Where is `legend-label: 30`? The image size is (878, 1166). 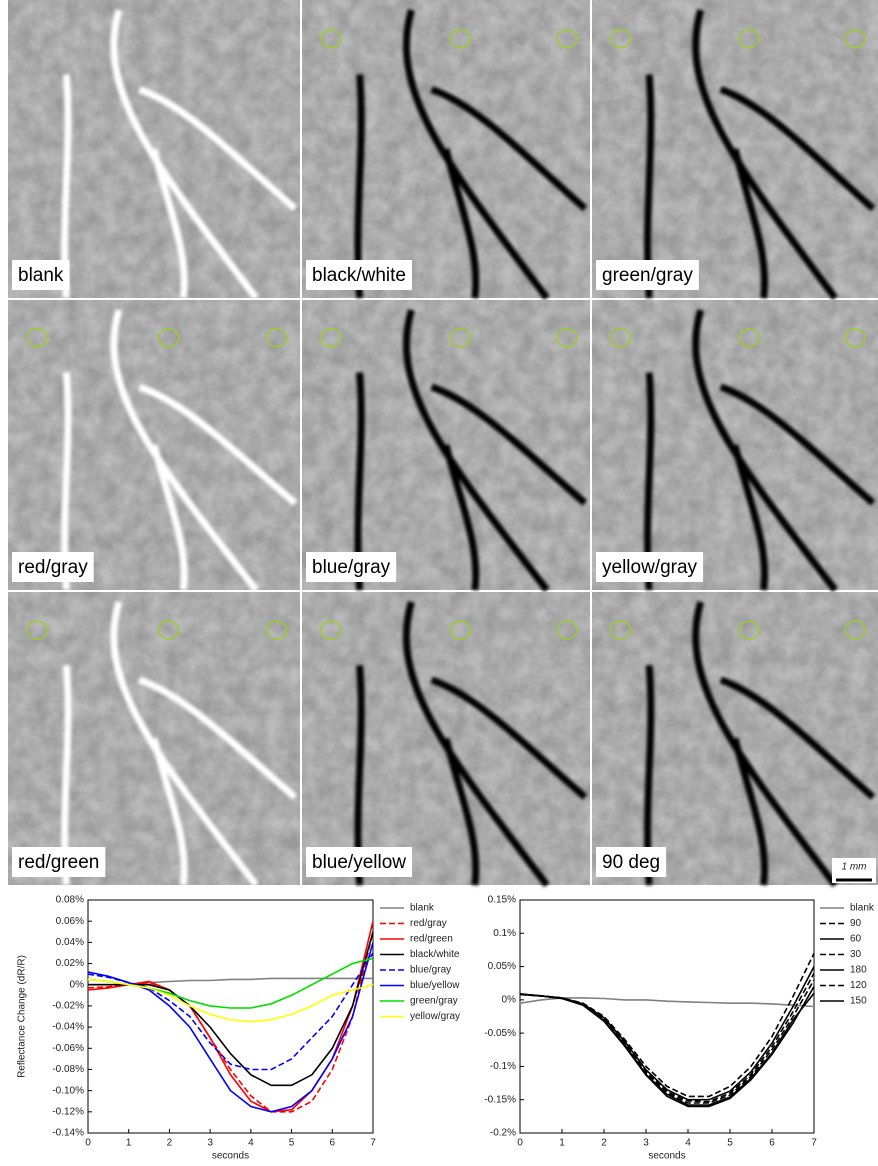 legend-label: 30 is located at coordinates (856, 954).